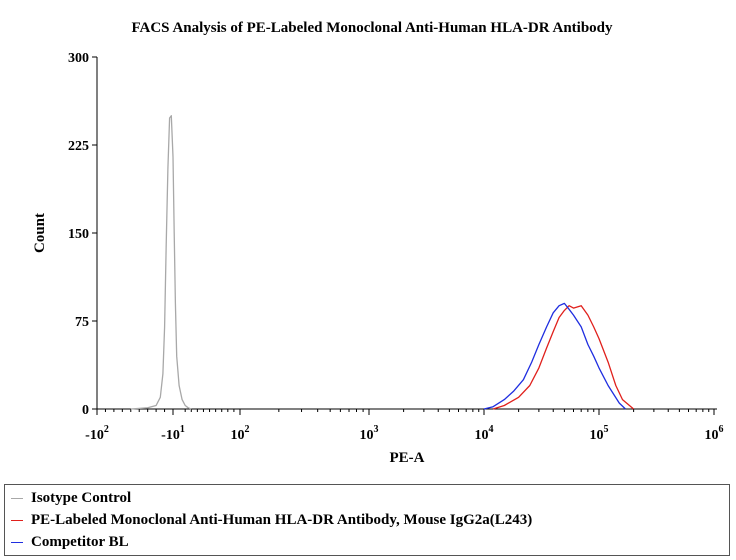 This screenshot has height=560, width=736. What do you see at coordinates (17, 542) in the screenshot?
I see `legend-swatch-competitor-bl` at bounding box center [17, 542].